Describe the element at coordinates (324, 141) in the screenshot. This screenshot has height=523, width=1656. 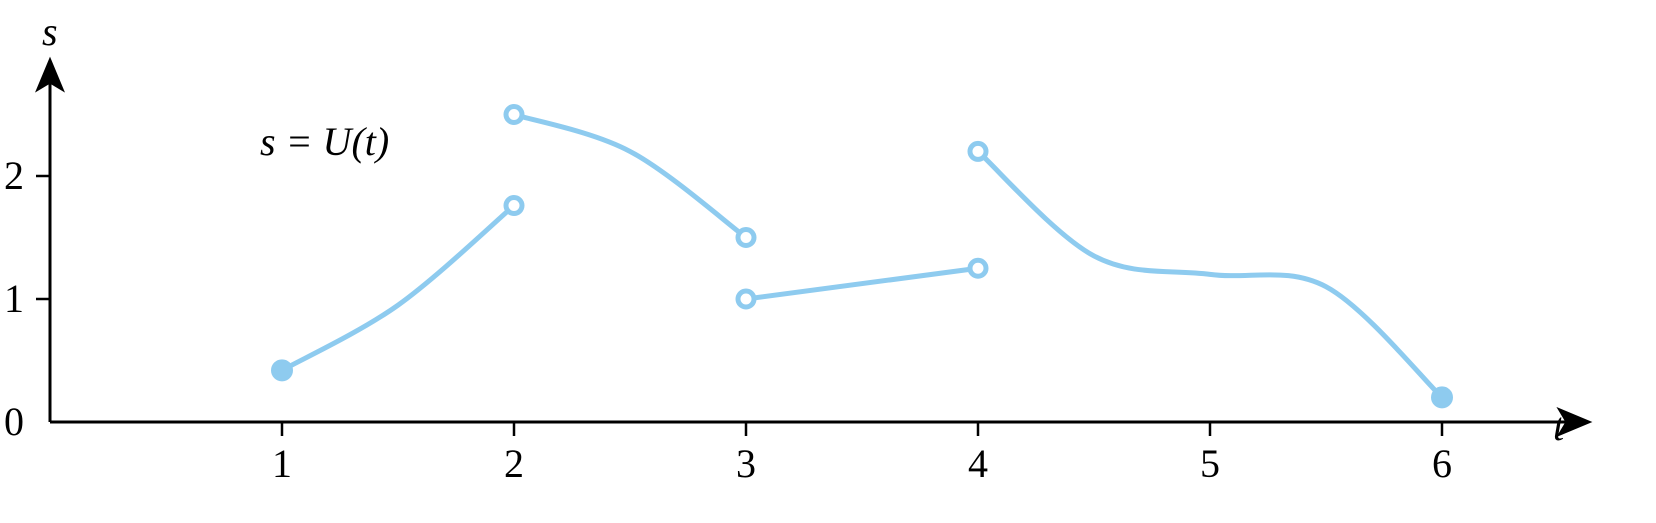
I see `function-label: s = U(t)` at that location.